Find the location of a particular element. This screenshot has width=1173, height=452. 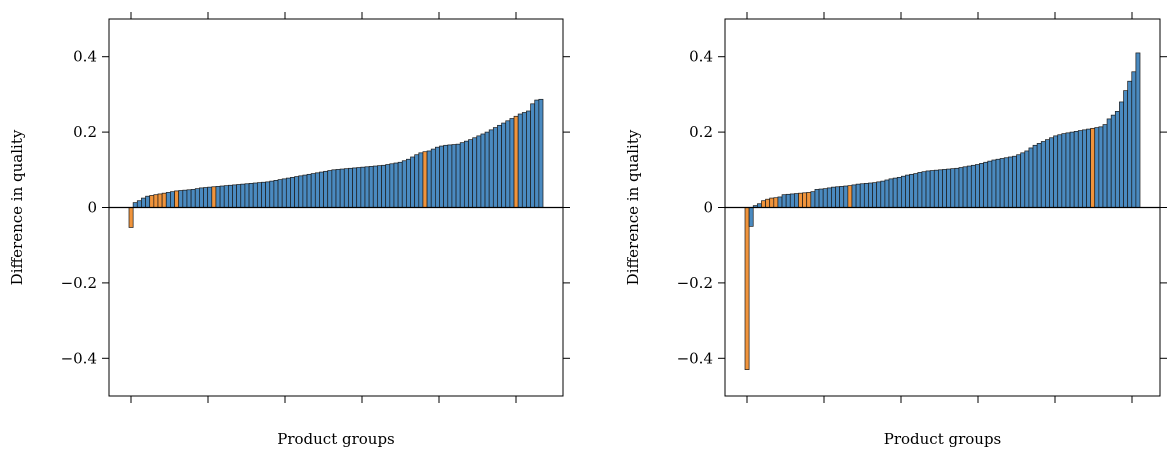

y-tick-label: 0 is located at coordinates (708, 208).